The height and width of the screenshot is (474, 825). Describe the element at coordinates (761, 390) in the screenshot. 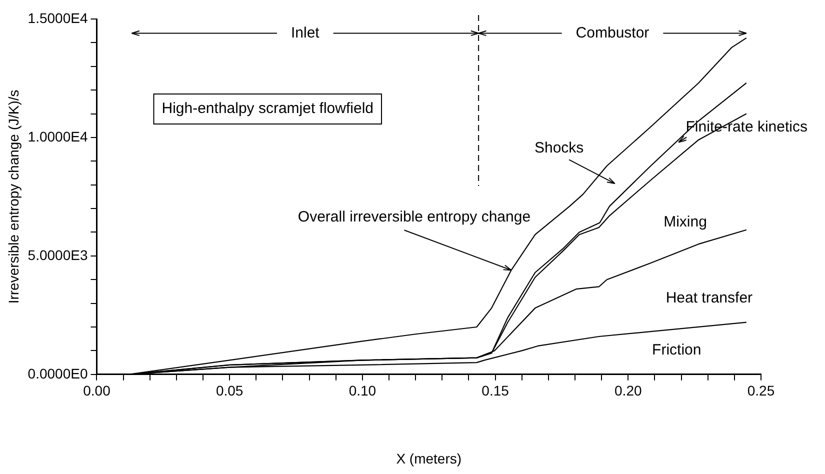

I see `x-tick-label: 0.25` at that location.